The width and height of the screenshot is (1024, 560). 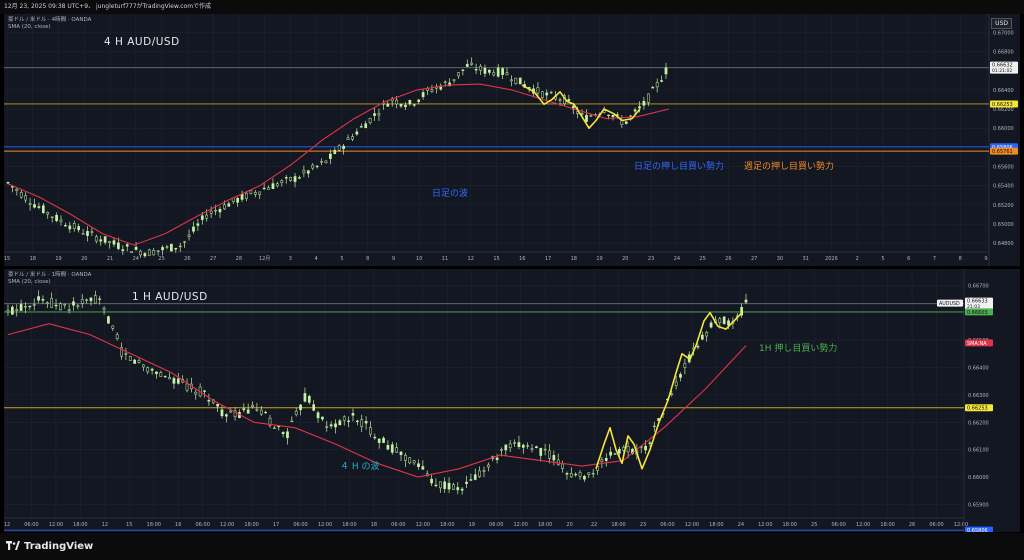 What do you see at coordinates (450, 194) in the screenshot?
I see `annotation-daily-wave: 日足の波` at bounding box center [450, 194].